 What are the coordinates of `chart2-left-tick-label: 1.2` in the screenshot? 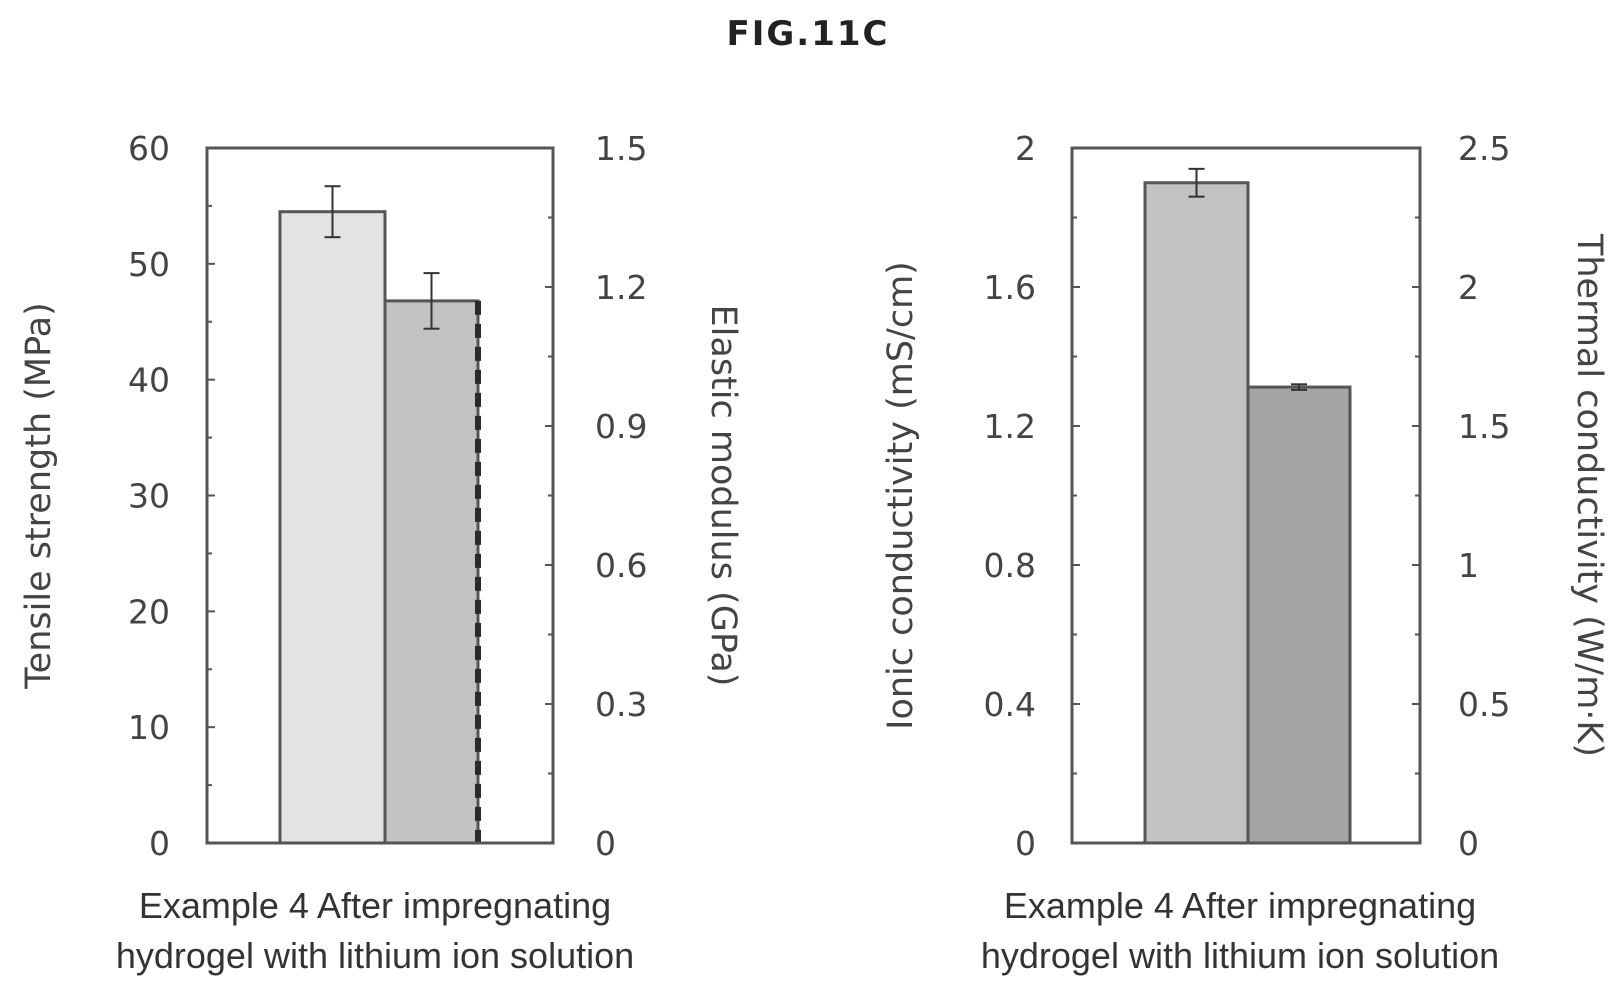 It's located at (1010, 426).